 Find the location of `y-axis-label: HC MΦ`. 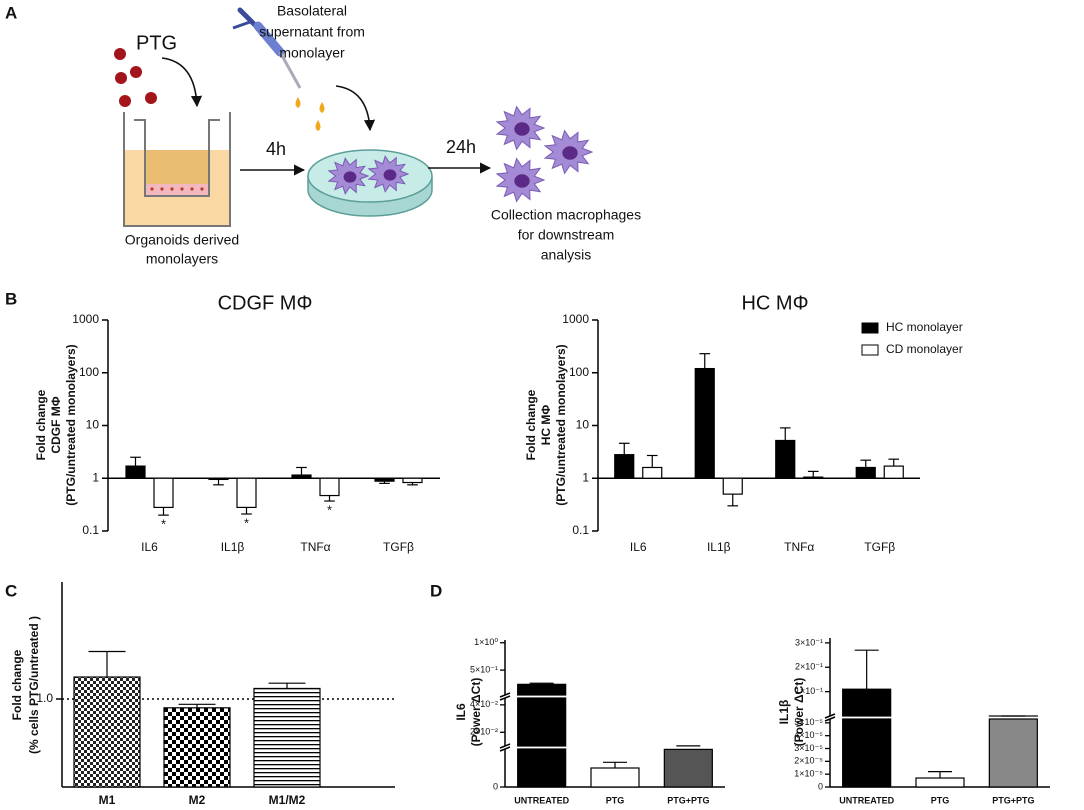

y-axis-label: HC MΦ is located at coordinates (546, 425).